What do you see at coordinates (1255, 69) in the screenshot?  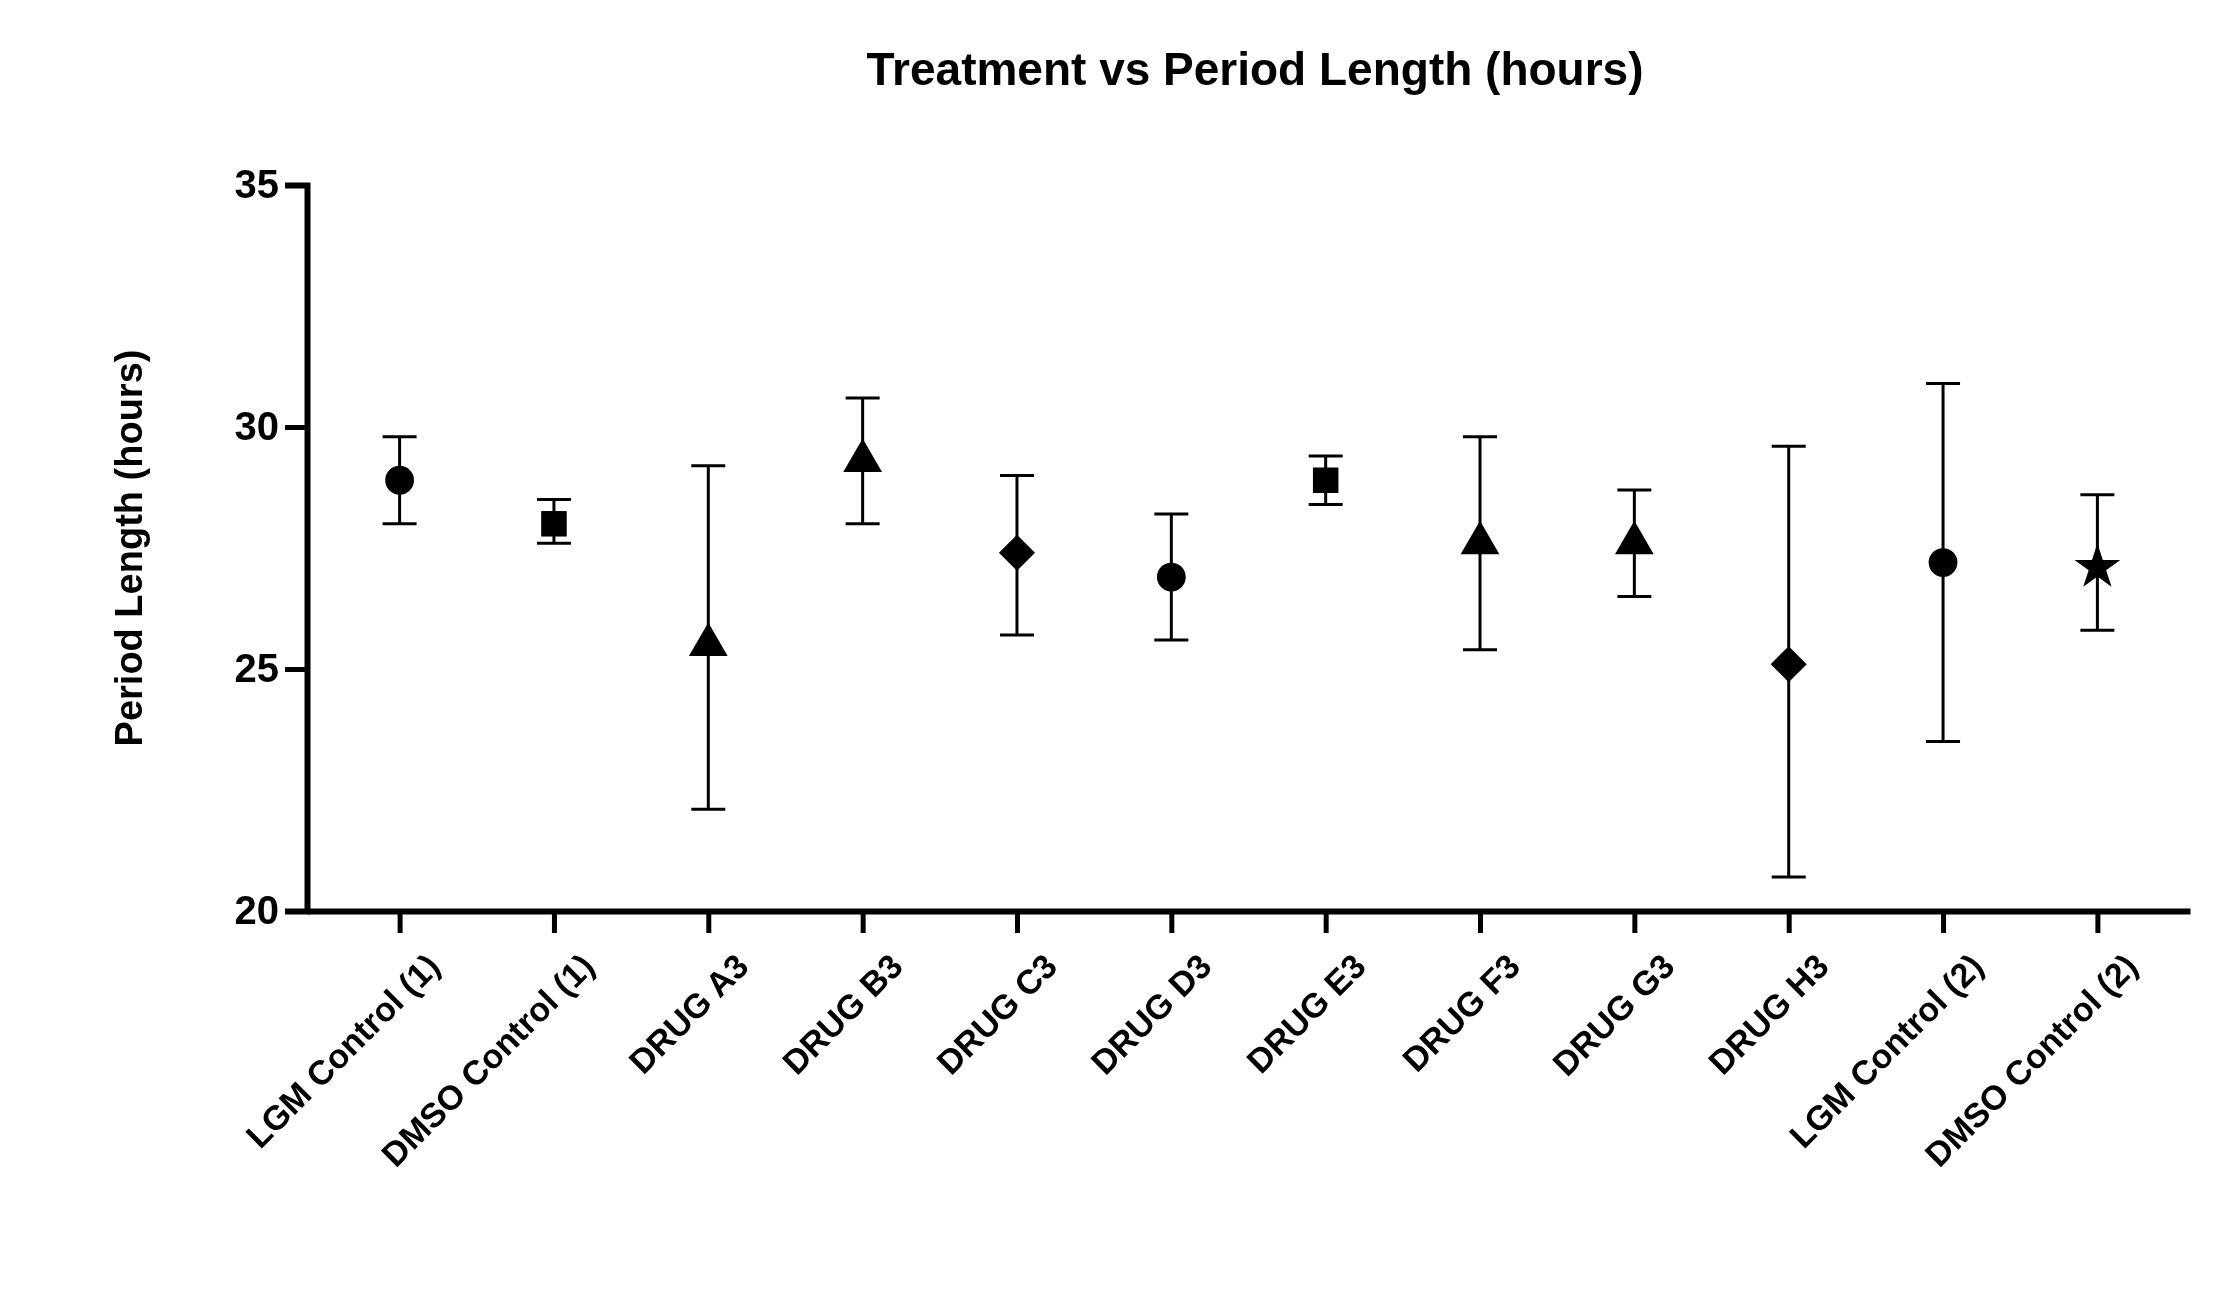 I see `chart-title: Treatment vs Period Length (hours)` at bounding box center [1255, 69].